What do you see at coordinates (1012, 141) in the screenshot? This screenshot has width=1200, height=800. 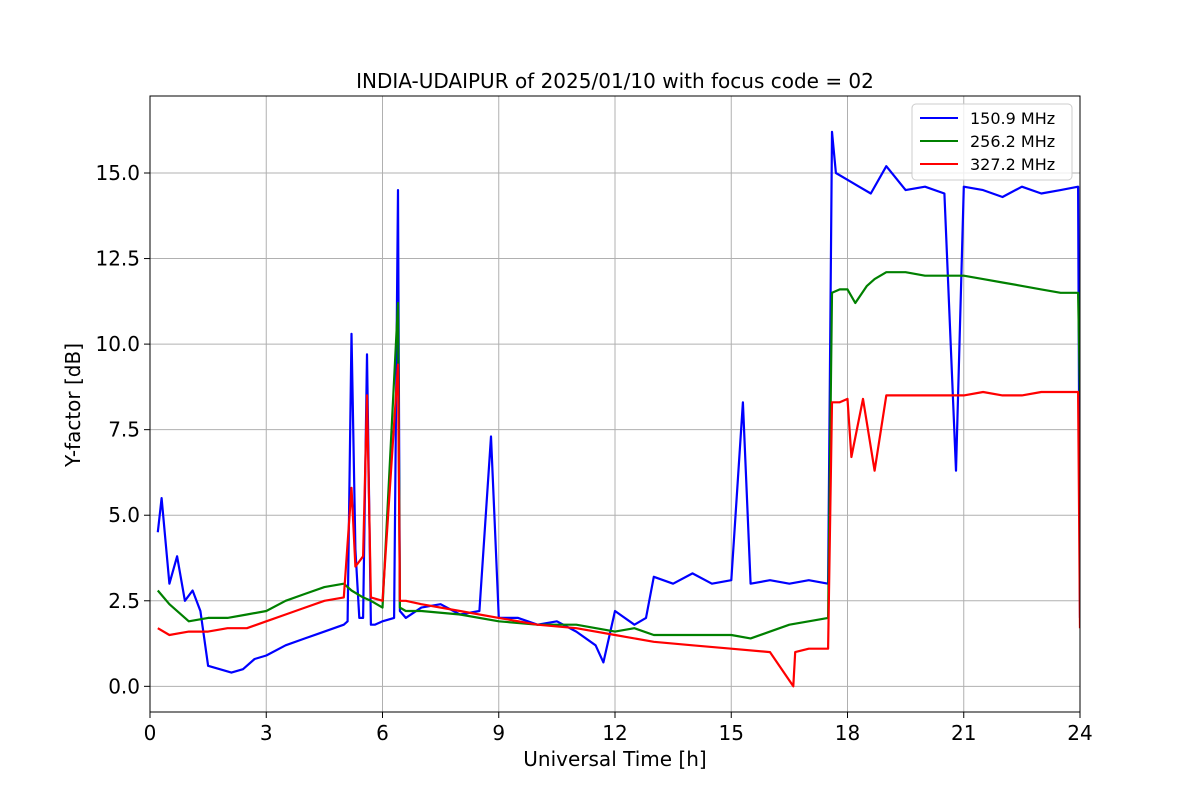 I see `legend-label: 256.2 MHz` at bounding box center [1012, 141].